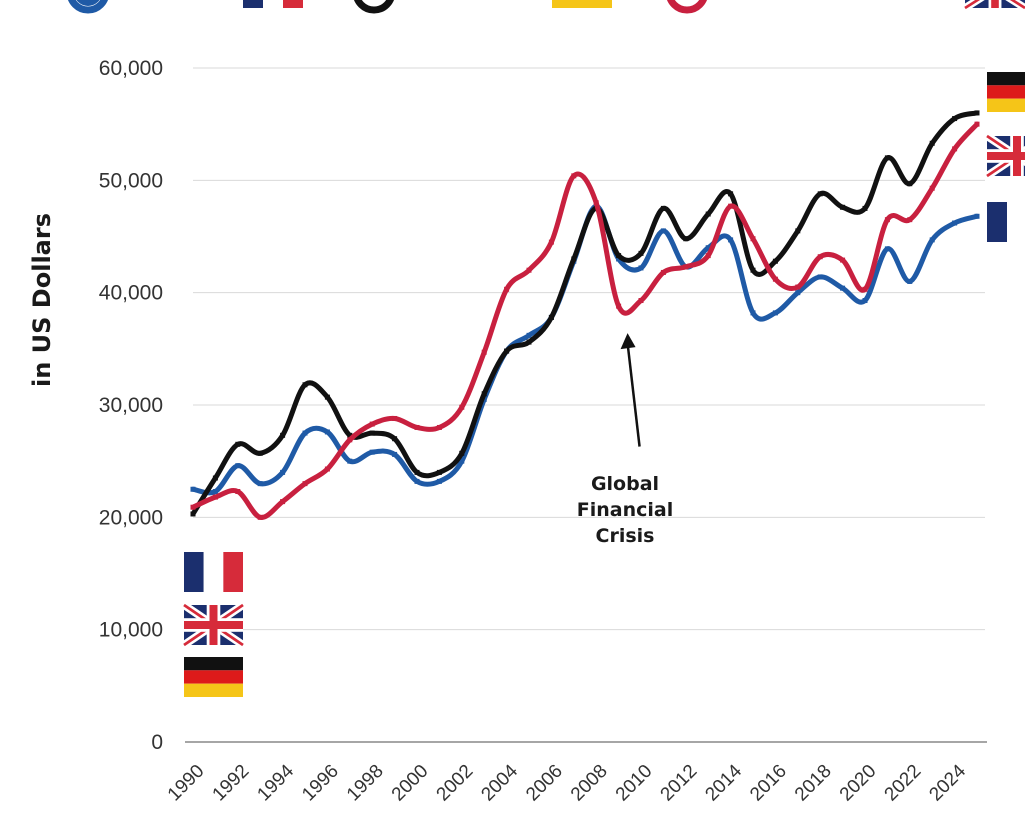  Describe the element at coordinates (186, 783) in the screenshot. I see `x-tick-label: 1990` at that location.